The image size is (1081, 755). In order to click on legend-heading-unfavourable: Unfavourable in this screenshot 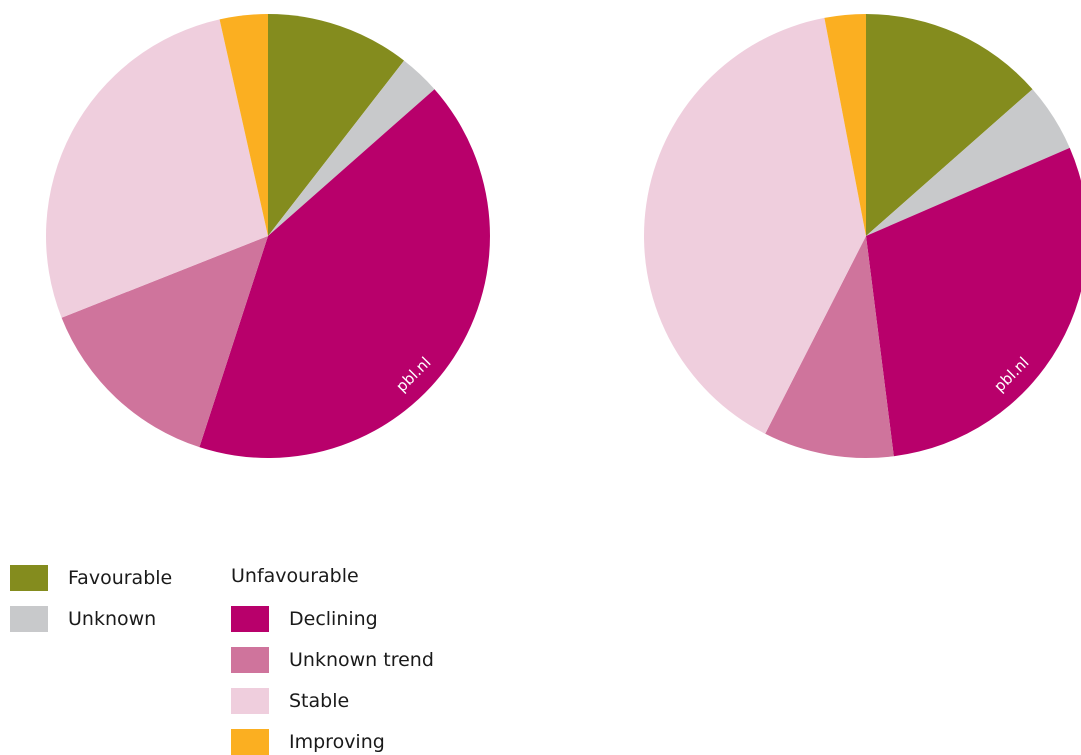, I will do `click(295, 576)`.